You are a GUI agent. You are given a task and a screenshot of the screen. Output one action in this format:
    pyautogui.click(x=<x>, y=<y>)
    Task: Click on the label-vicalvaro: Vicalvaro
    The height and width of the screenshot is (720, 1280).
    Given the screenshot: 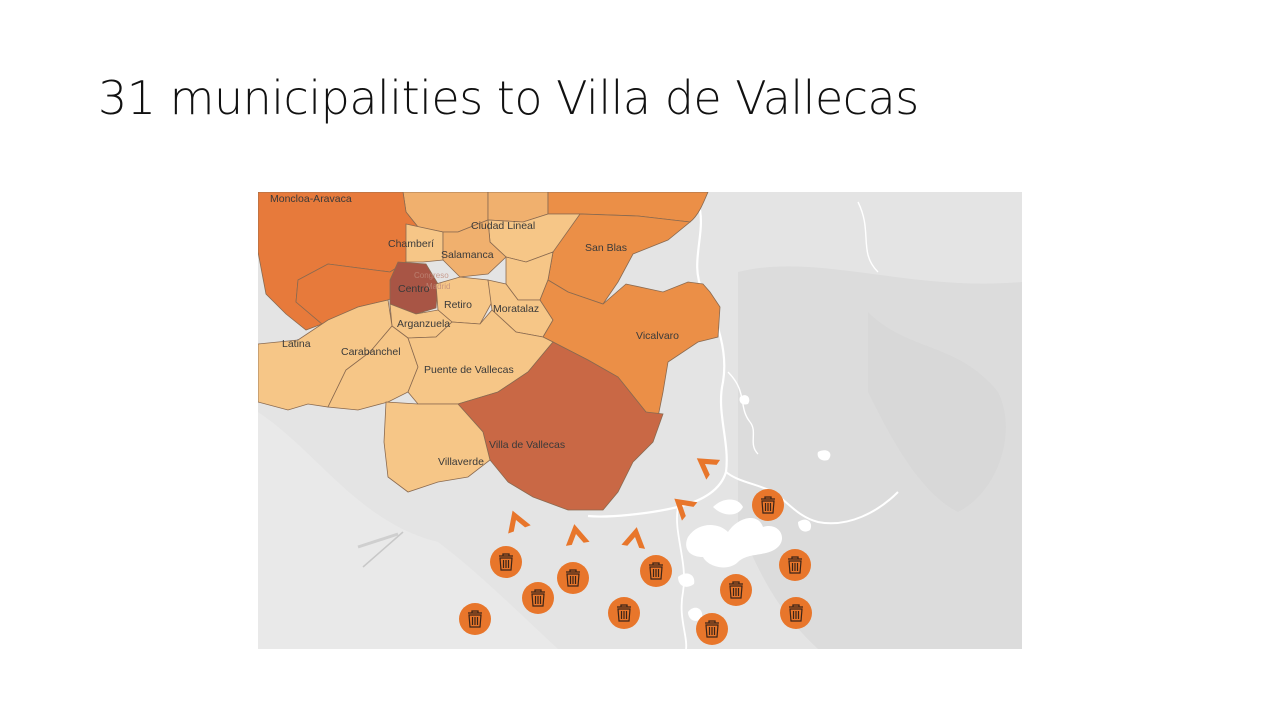 What is the action you would take?
    pyautogui.click(x=657, y=336)
    